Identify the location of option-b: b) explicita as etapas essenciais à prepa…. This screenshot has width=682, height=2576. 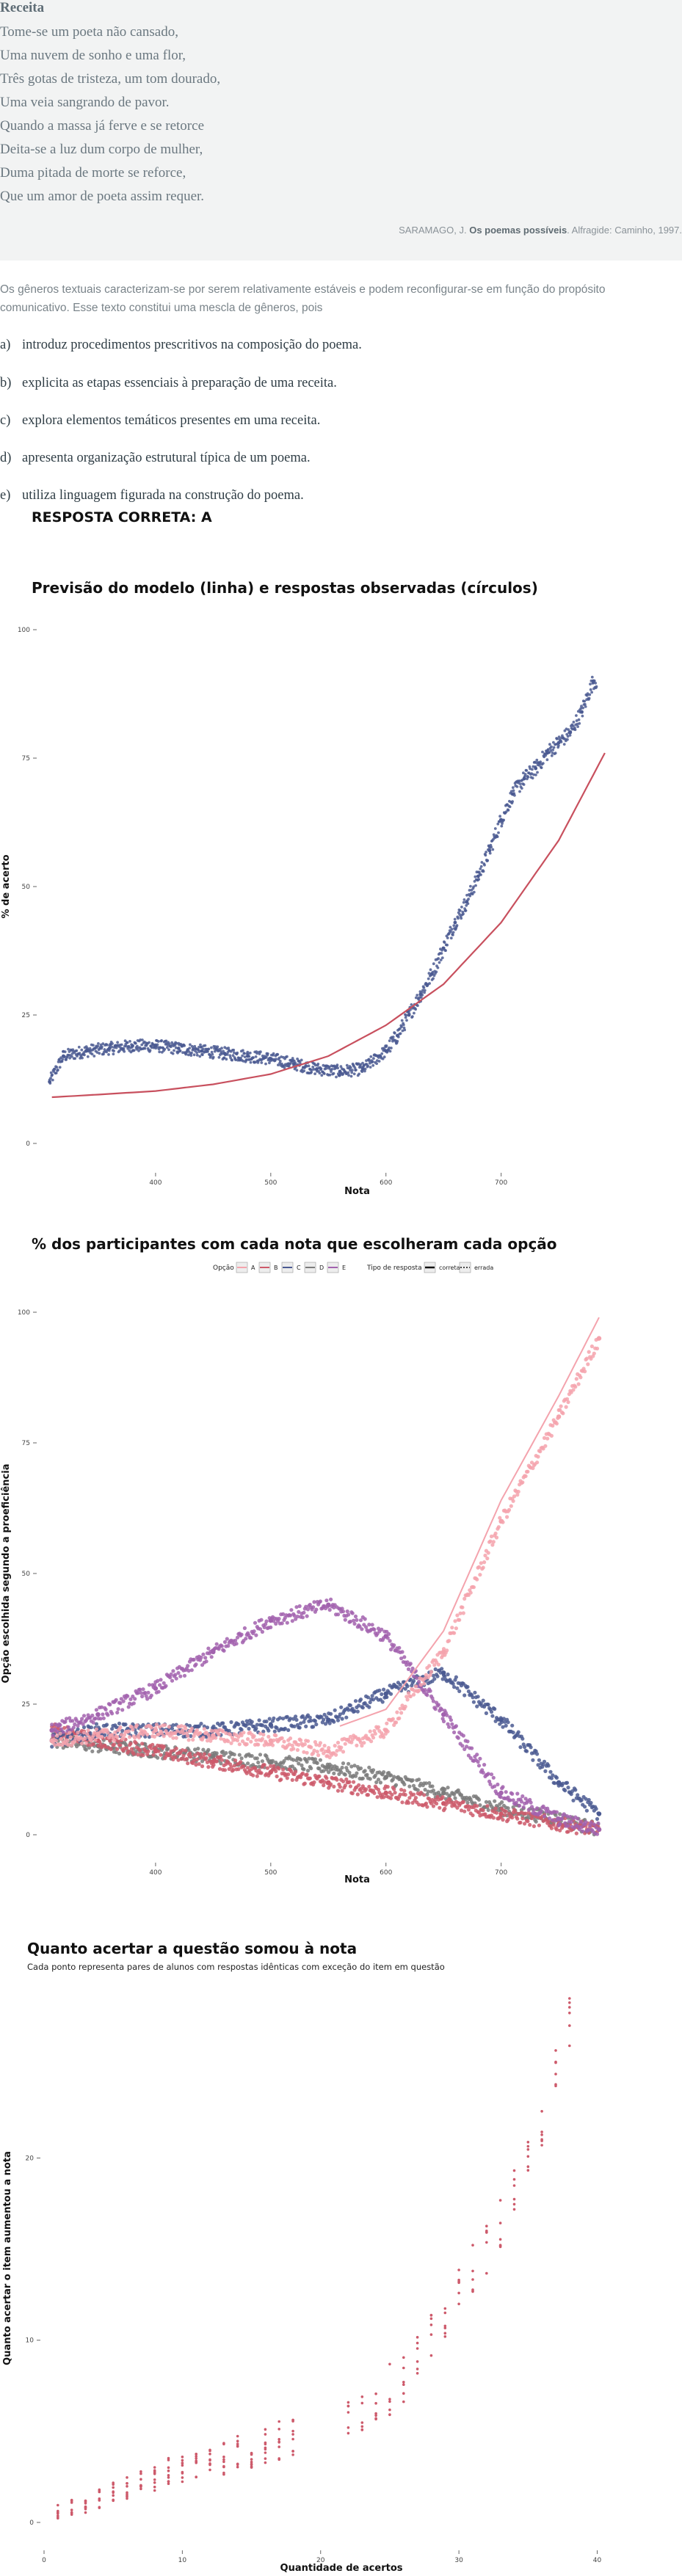
(168, 383).